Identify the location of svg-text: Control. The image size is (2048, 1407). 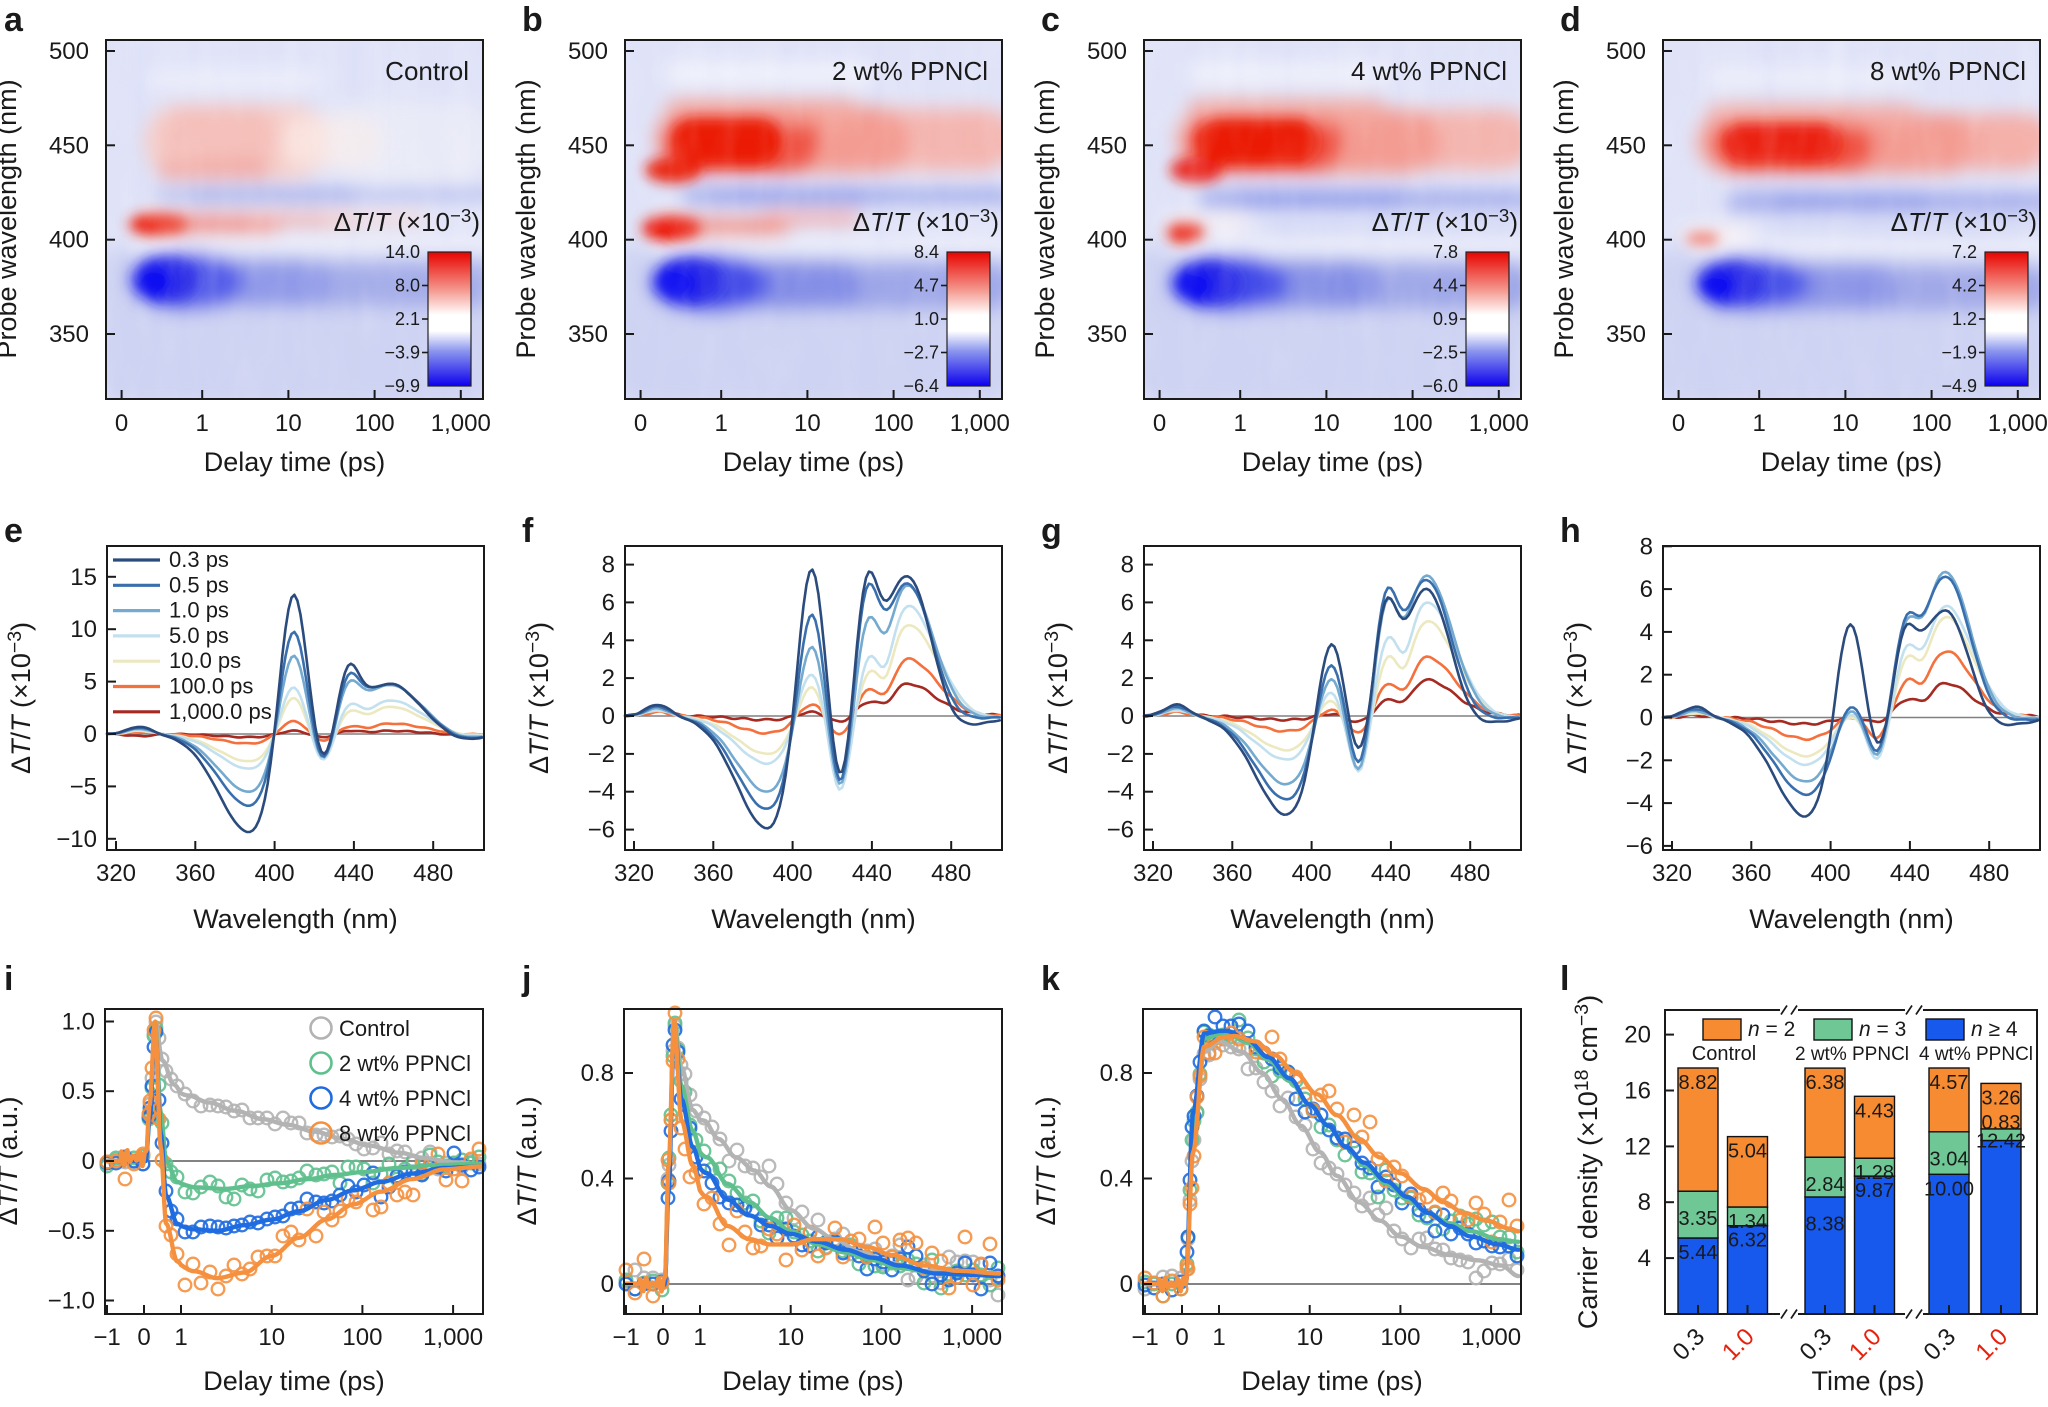
(1724, 1054).